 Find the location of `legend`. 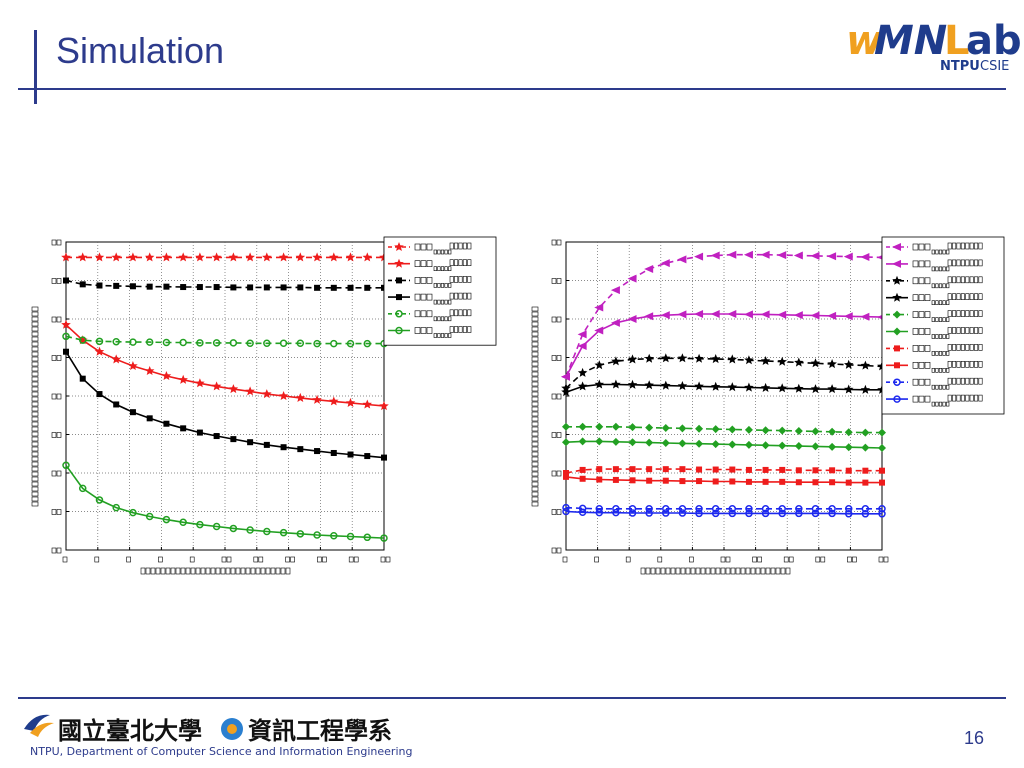

legend is located at coordinates (943, 325).